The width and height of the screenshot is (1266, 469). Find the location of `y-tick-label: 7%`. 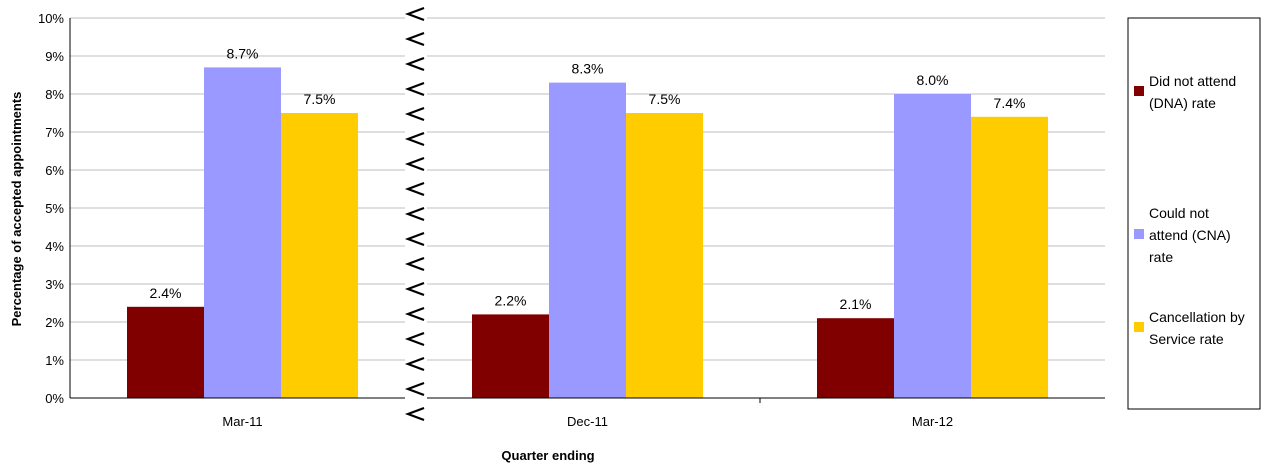

y-tick-label: 7% is located at coordinates (54, 132).